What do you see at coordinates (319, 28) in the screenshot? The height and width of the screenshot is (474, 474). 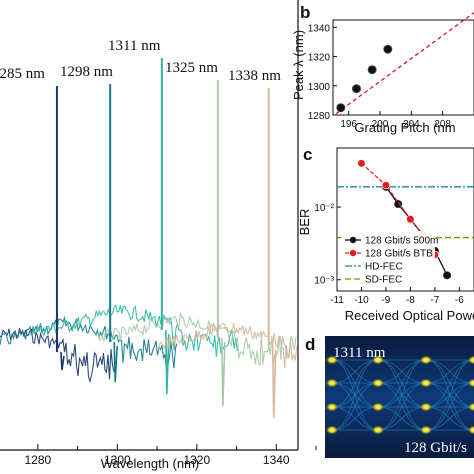 I see `y-tick-label: 1340` at bounding box center [319, 28].